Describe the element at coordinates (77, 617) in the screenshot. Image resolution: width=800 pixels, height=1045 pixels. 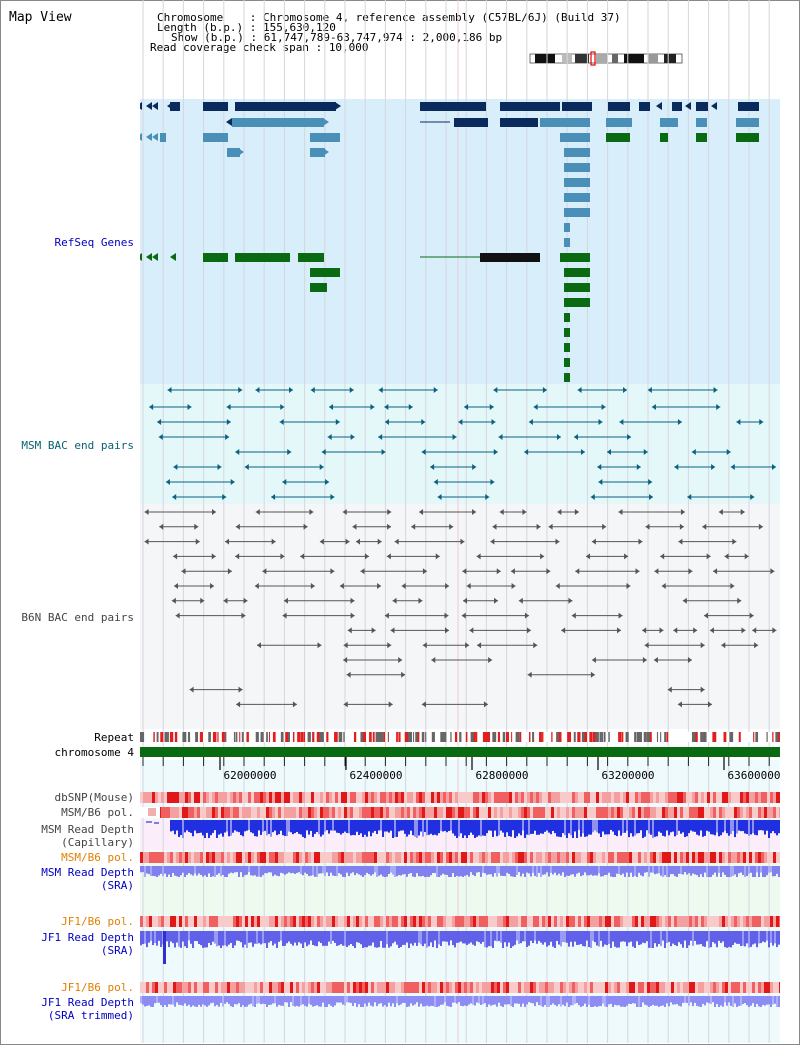
I see `track-label-b6n-bac: B6N BAC end pairs` at that location.